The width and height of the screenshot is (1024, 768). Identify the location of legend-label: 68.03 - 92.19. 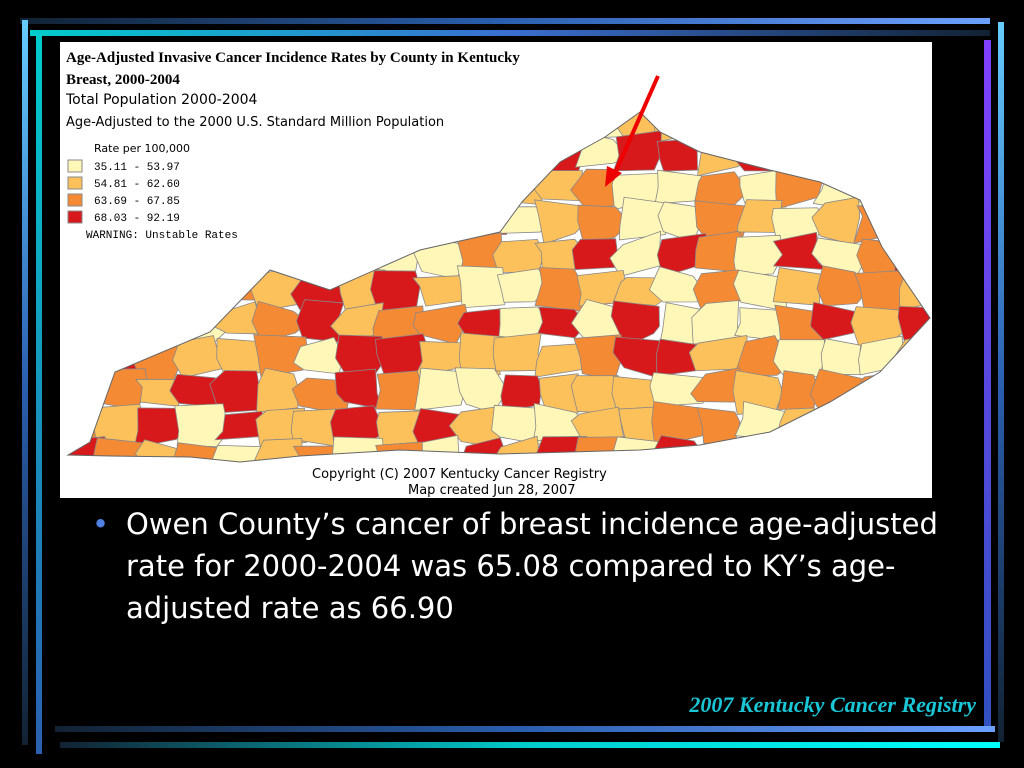
(137, 219).